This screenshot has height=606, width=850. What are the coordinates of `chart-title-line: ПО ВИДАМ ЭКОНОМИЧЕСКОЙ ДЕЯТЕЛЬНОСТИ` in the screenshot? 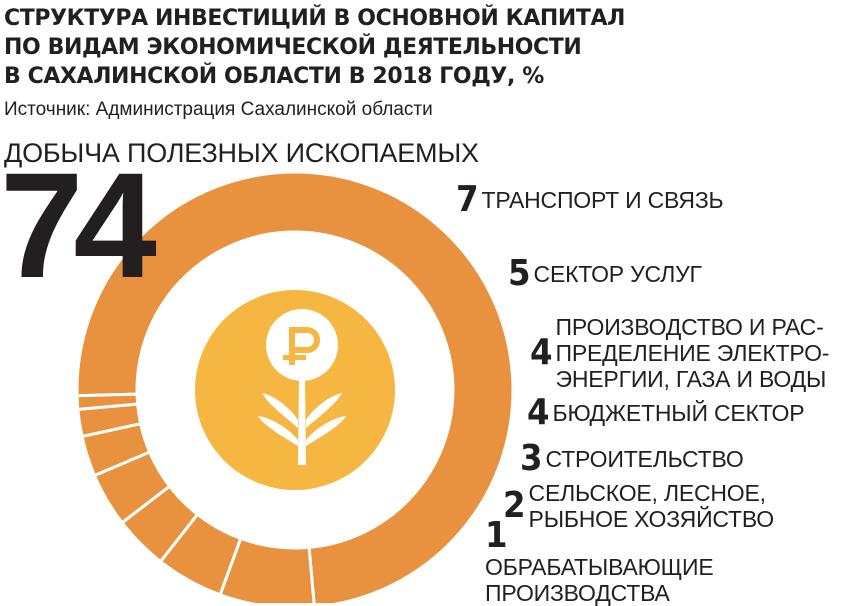 It's located at (293, 47).